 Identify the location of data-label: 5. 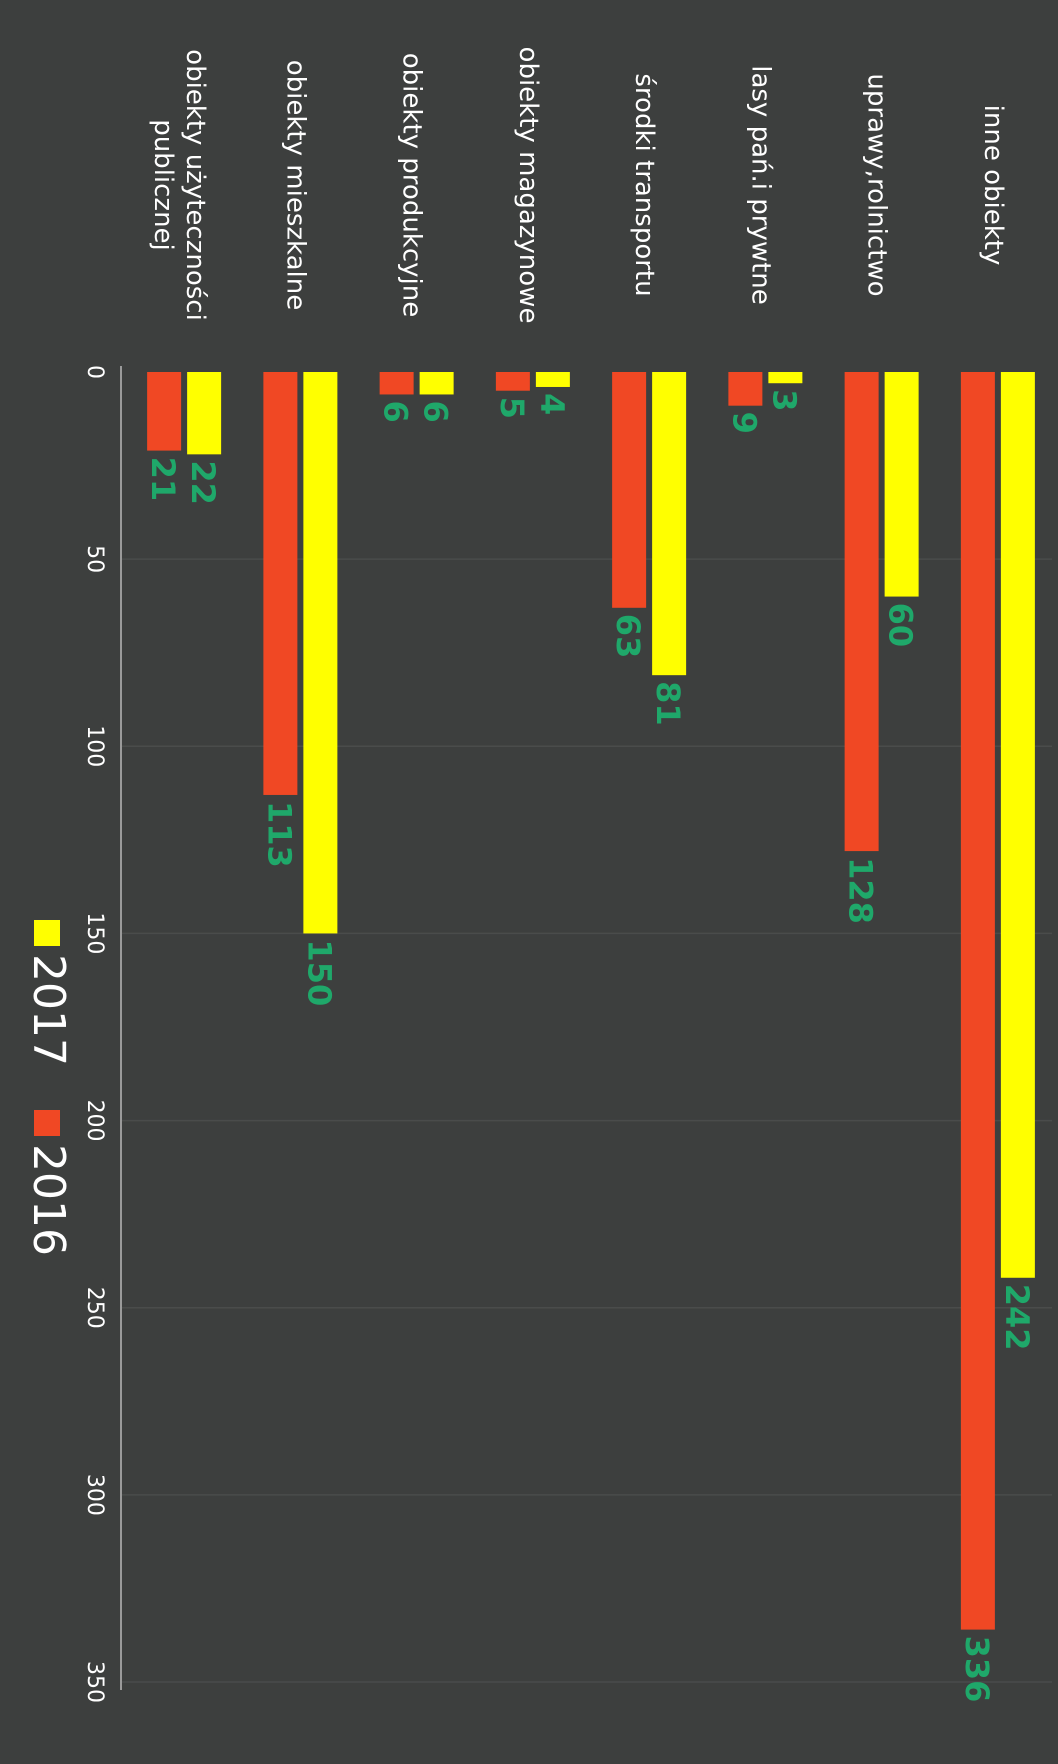
(512, 408).